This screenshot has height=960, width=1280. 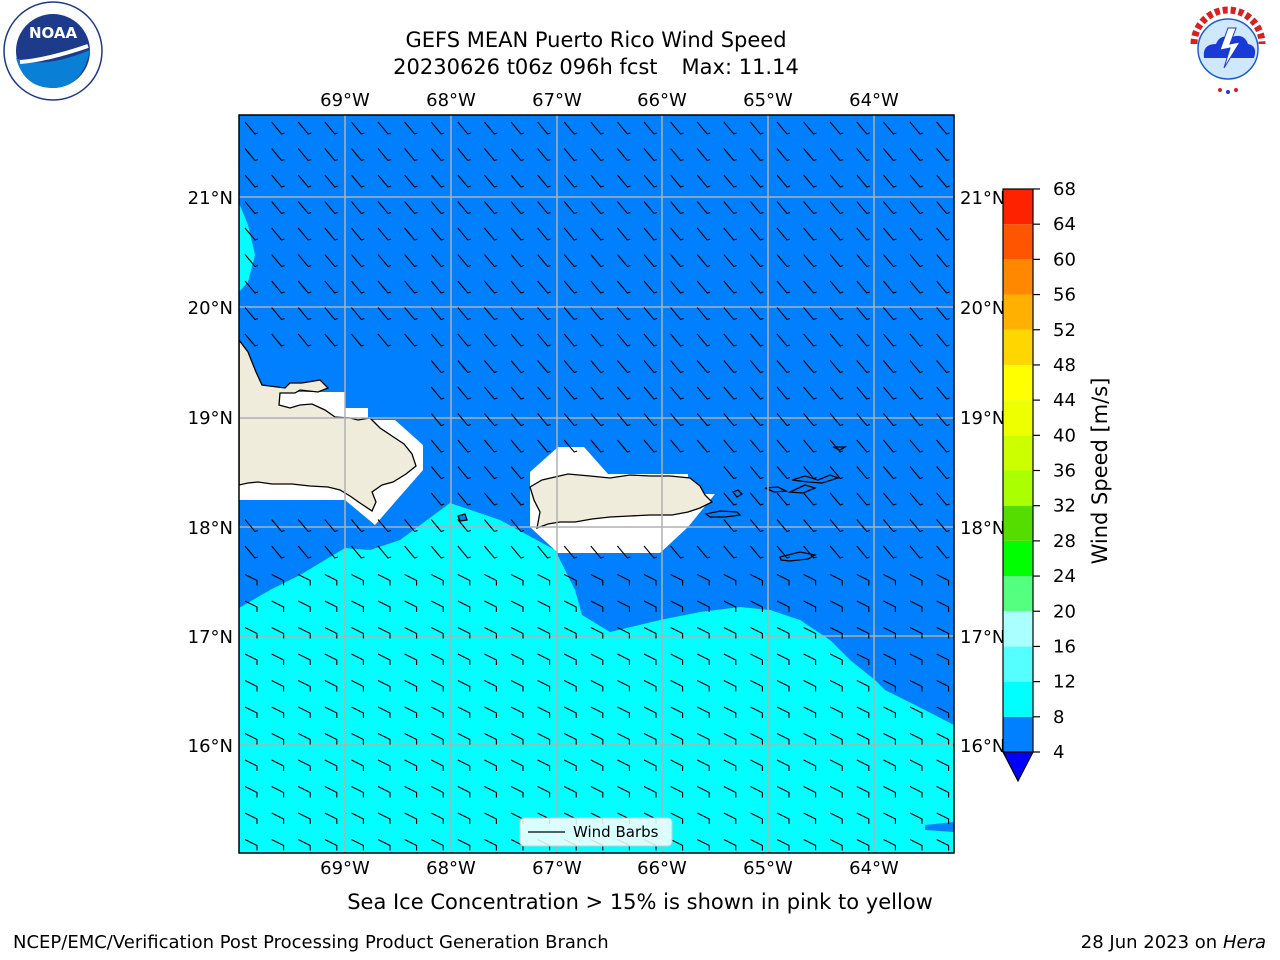 What do you see at coordinates (662, 868) in the screenshot?
I see `lon-label-bottom: 66°W` at bounding box center [662, 868].